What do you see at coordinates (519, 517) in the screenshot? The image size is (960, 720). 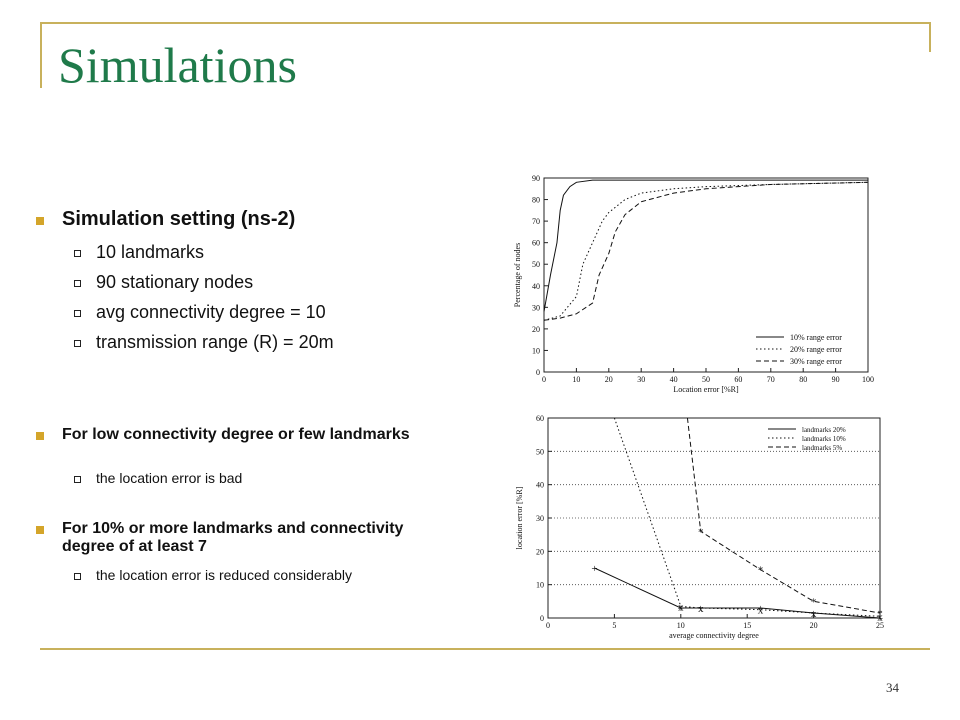 I see `y-axis-label: location error [%R]` at bounding box center [519, 517].